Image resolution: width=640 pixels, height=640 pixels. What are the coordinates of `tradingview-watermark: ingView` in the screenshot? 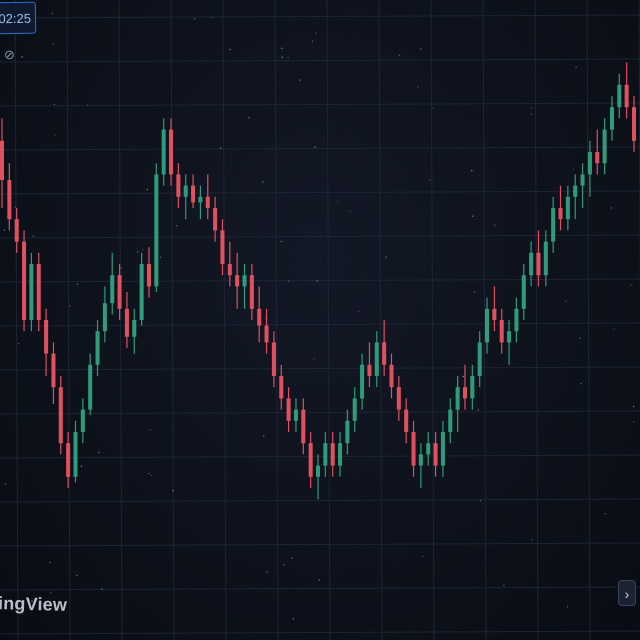 It's located at (34, 604).